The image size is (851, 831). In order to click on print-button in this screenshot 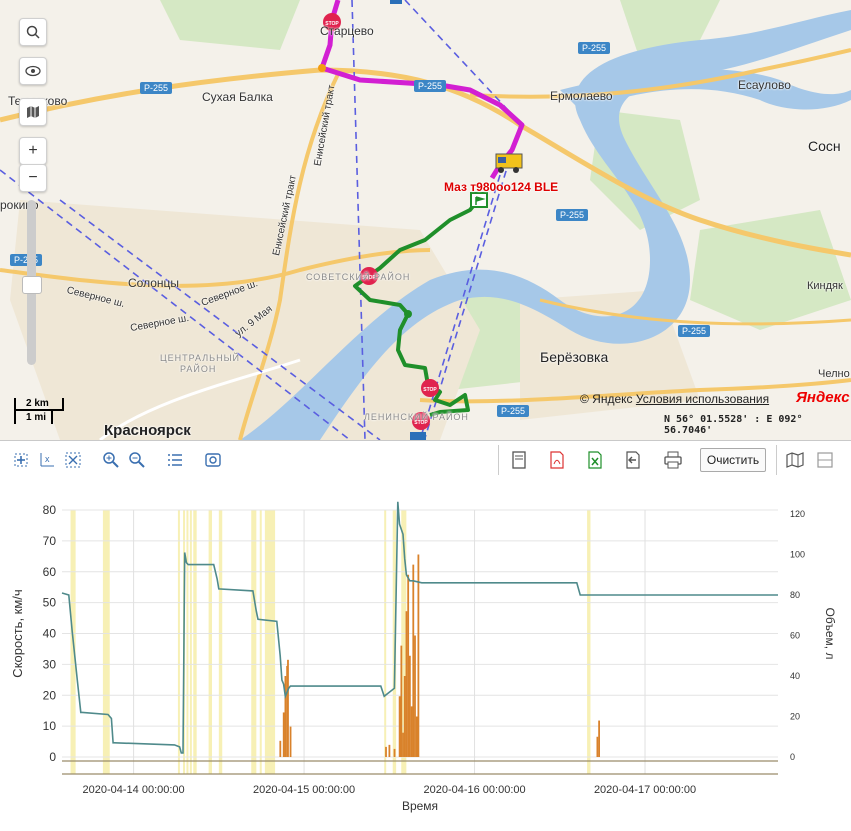, I will do `click(673, 460)`.